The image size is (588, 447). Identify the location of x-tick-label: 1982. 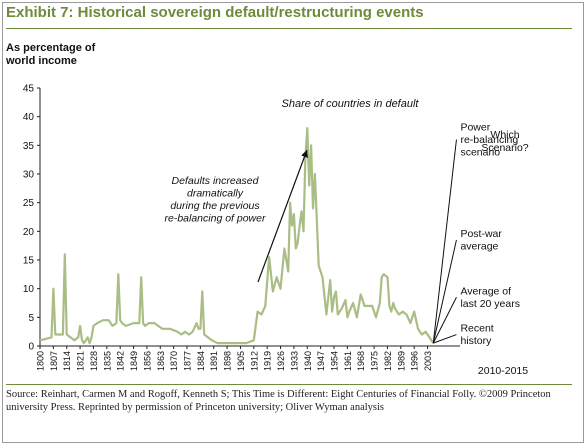
(388, 361).